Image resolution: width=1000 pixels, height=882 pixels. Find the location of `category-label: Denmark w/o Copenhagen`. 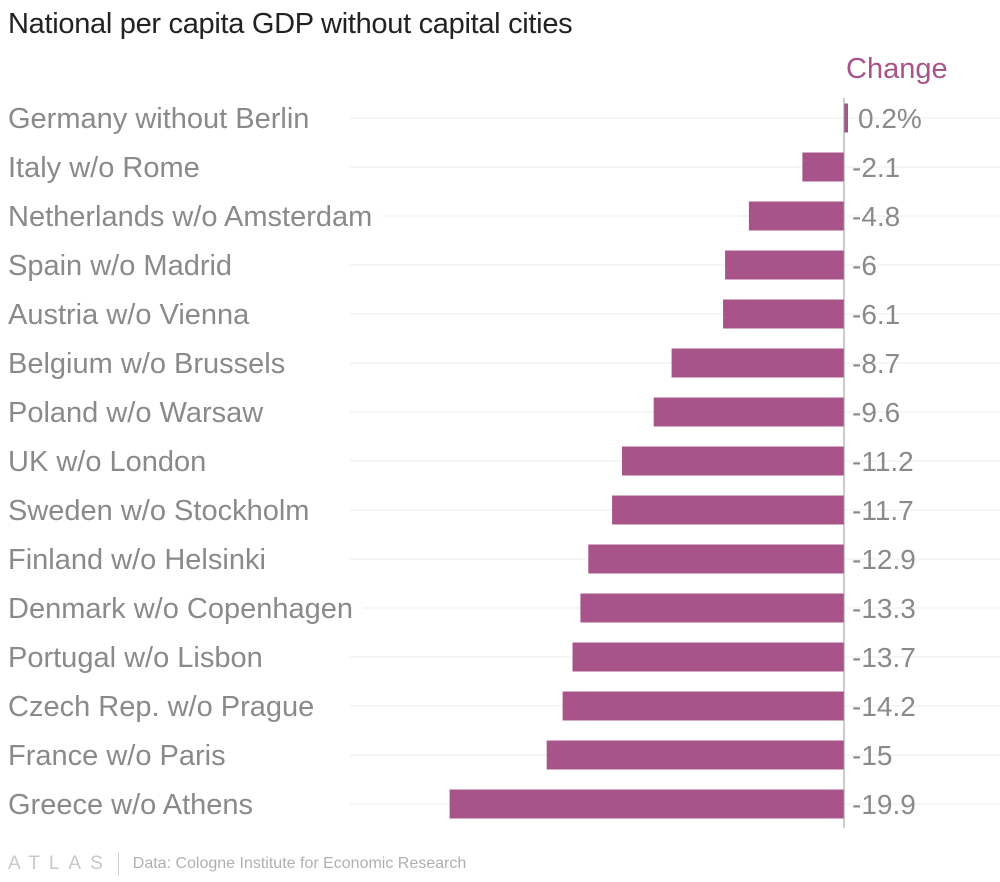

category-label: Denmark w/o Copenhagen is located at coordinates (180, 609).